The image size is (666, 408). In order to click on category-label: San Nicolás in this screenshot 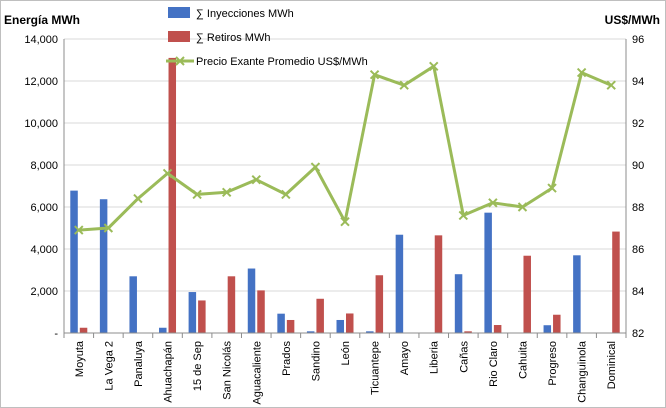, I will do `click(228, 370)`.